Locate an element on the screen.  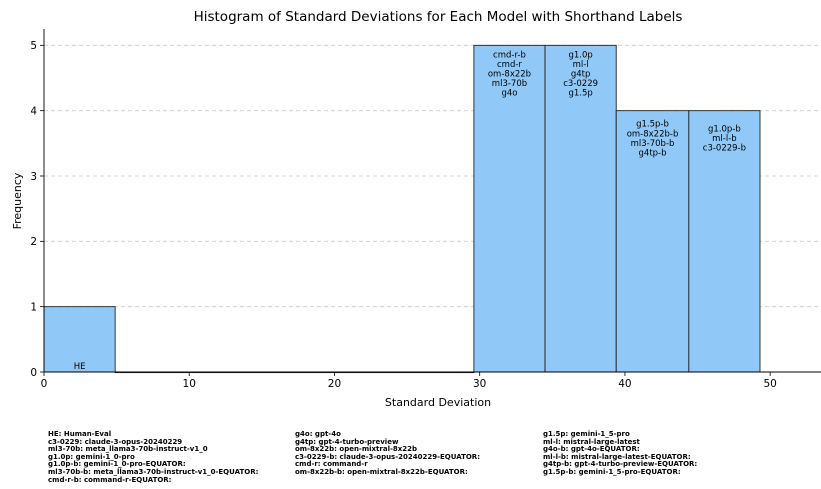
y-tick-label: 4 is located at coordinates (33, 111).